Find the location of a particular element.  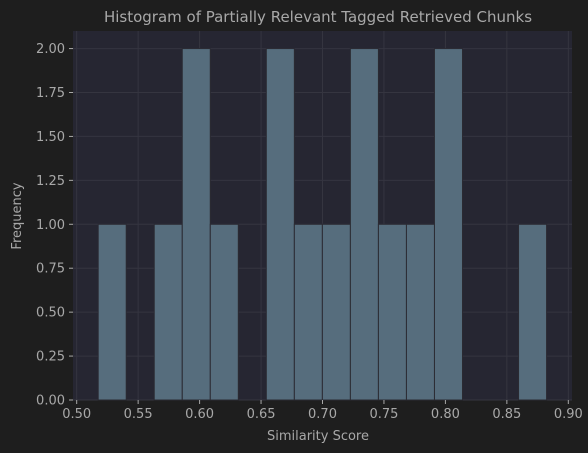

x-tick-label: 0.55 is located at coordinates (138, 414).